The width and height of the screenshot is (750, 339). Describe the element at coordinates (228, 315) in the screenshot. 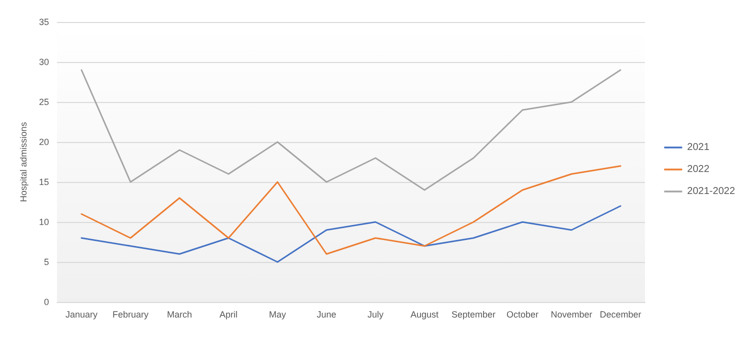

I see `x-tick-label: April` at that location.